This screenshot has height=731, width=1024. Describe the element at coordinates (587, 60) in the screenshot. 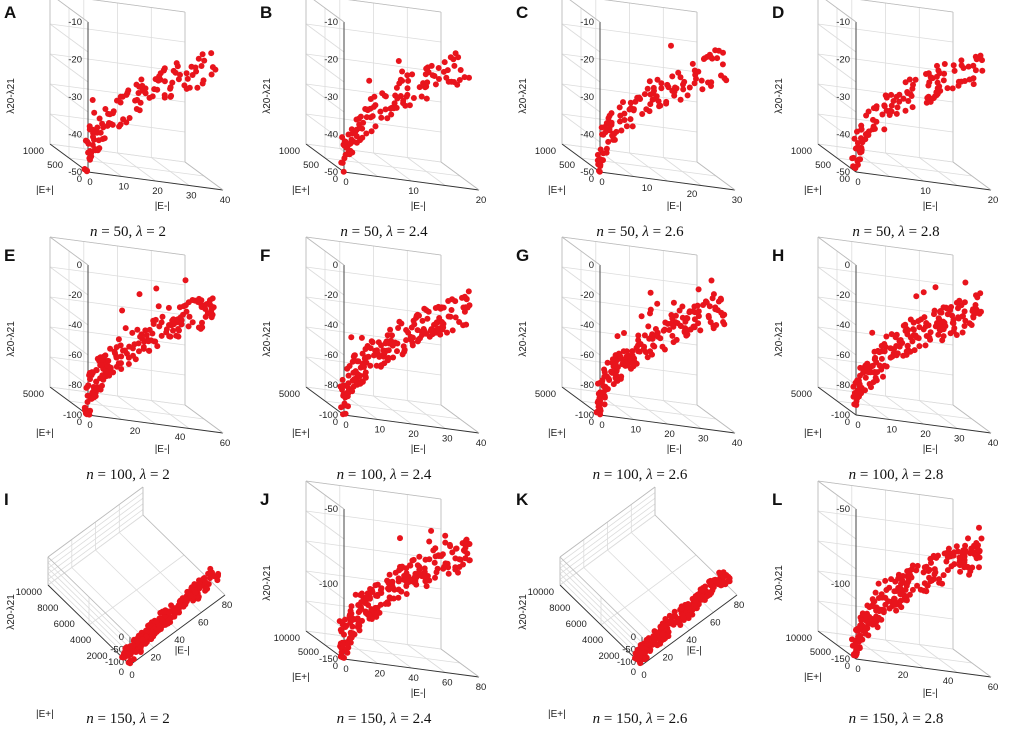

I see `z-tick-label: -20` at that location.